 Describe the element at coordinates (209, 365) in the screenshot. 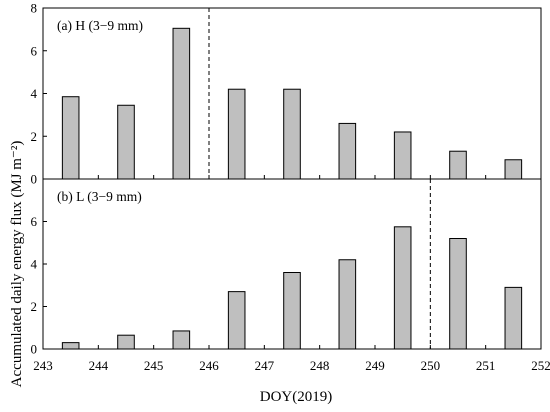

I see `x-tick-label-3: 246` at that location.